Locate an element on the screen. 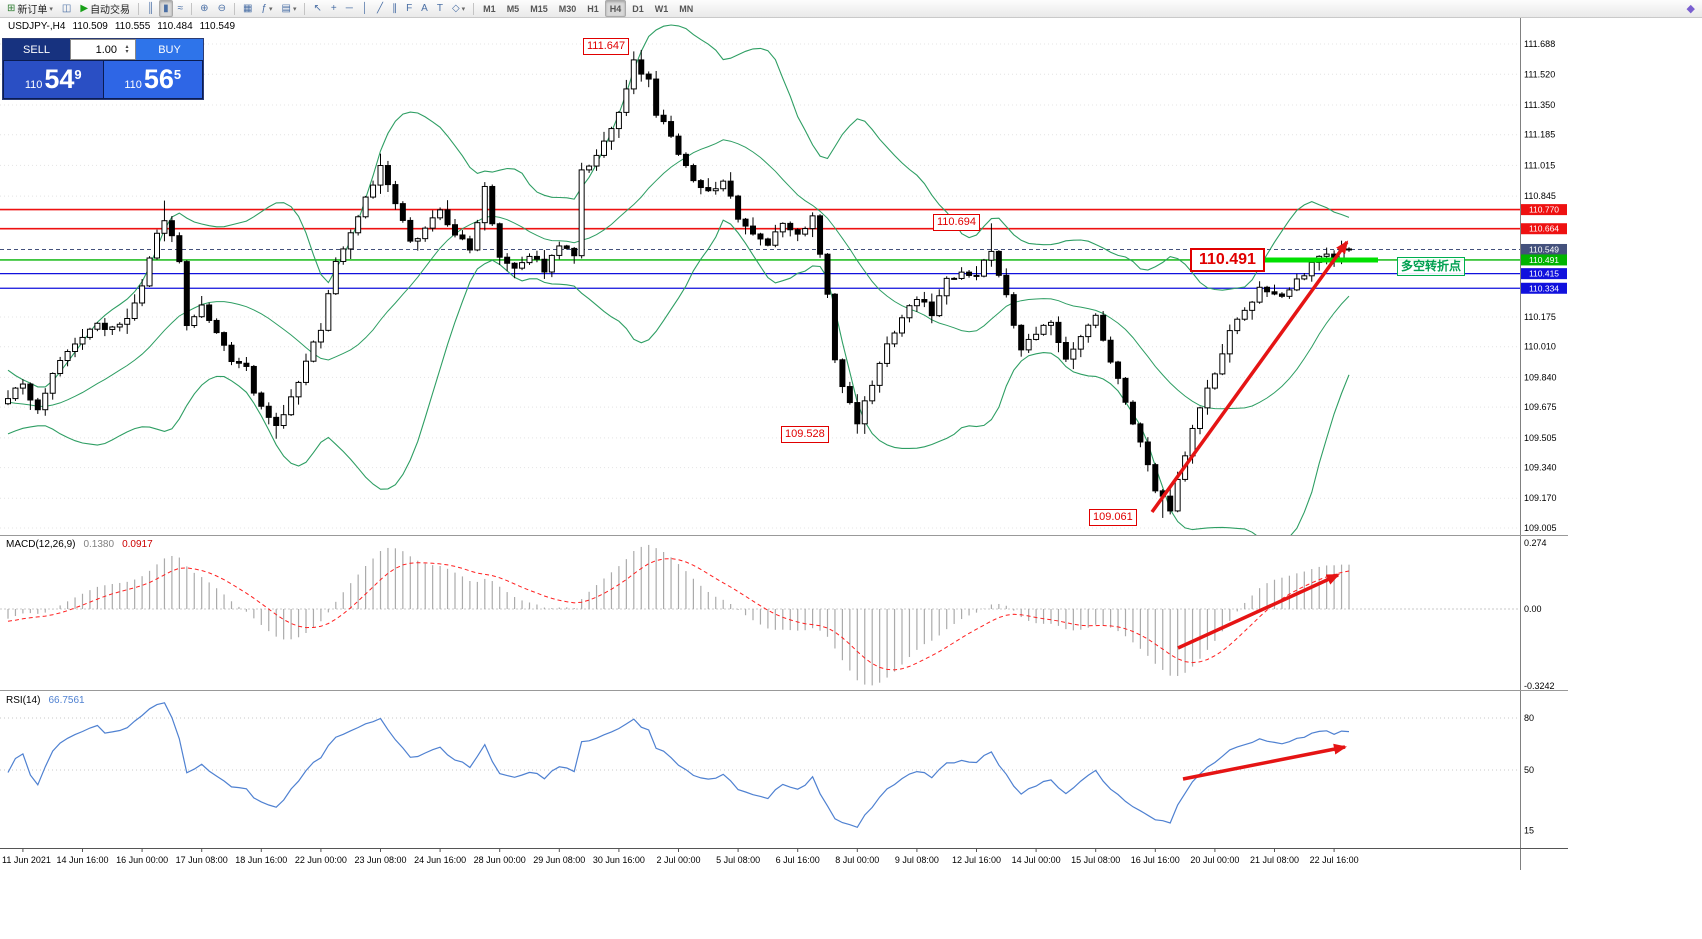 The image size is (1702, 939). crosshair-icon-glyph: + is located at coordinates (333, 8).